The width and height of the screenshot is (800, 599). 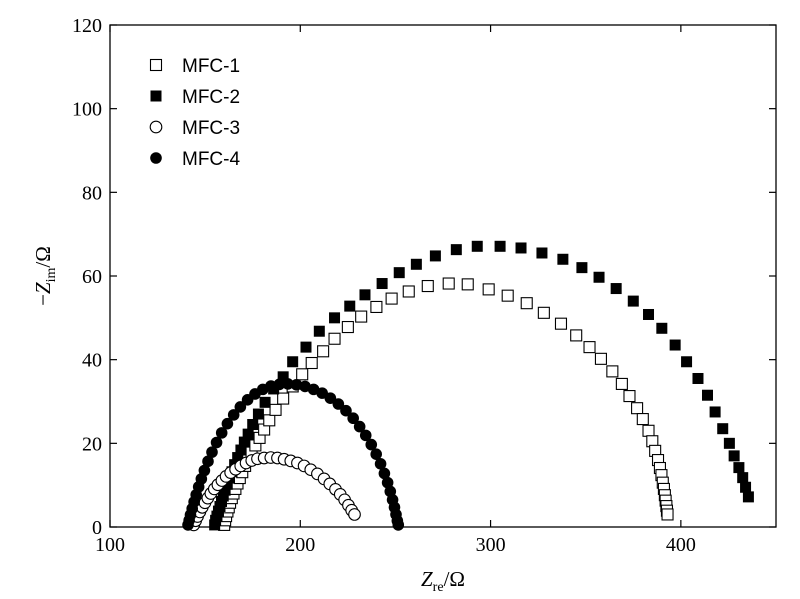 What do you see at coordinates (443, 581) in the screenshot?
I see `x-axis-title: Zre/Ω` at bounding box center [443, 581].